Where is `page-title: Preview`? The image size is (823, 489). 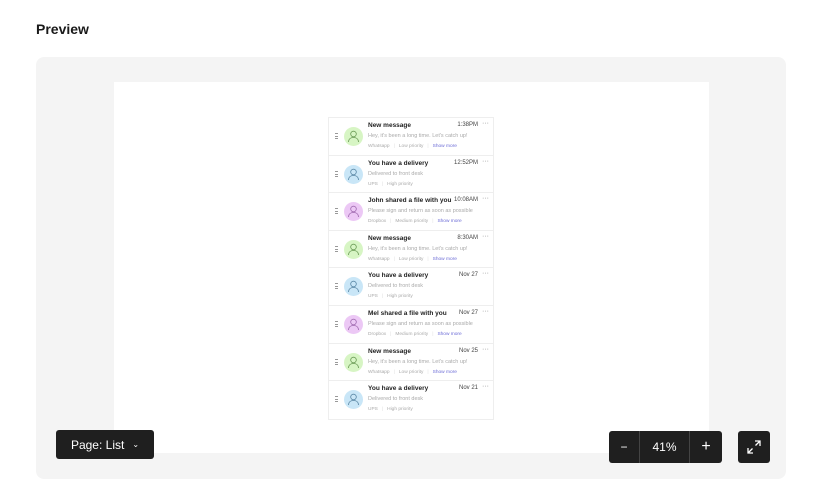
page-title: Preview is located at coordinates (62, 29).